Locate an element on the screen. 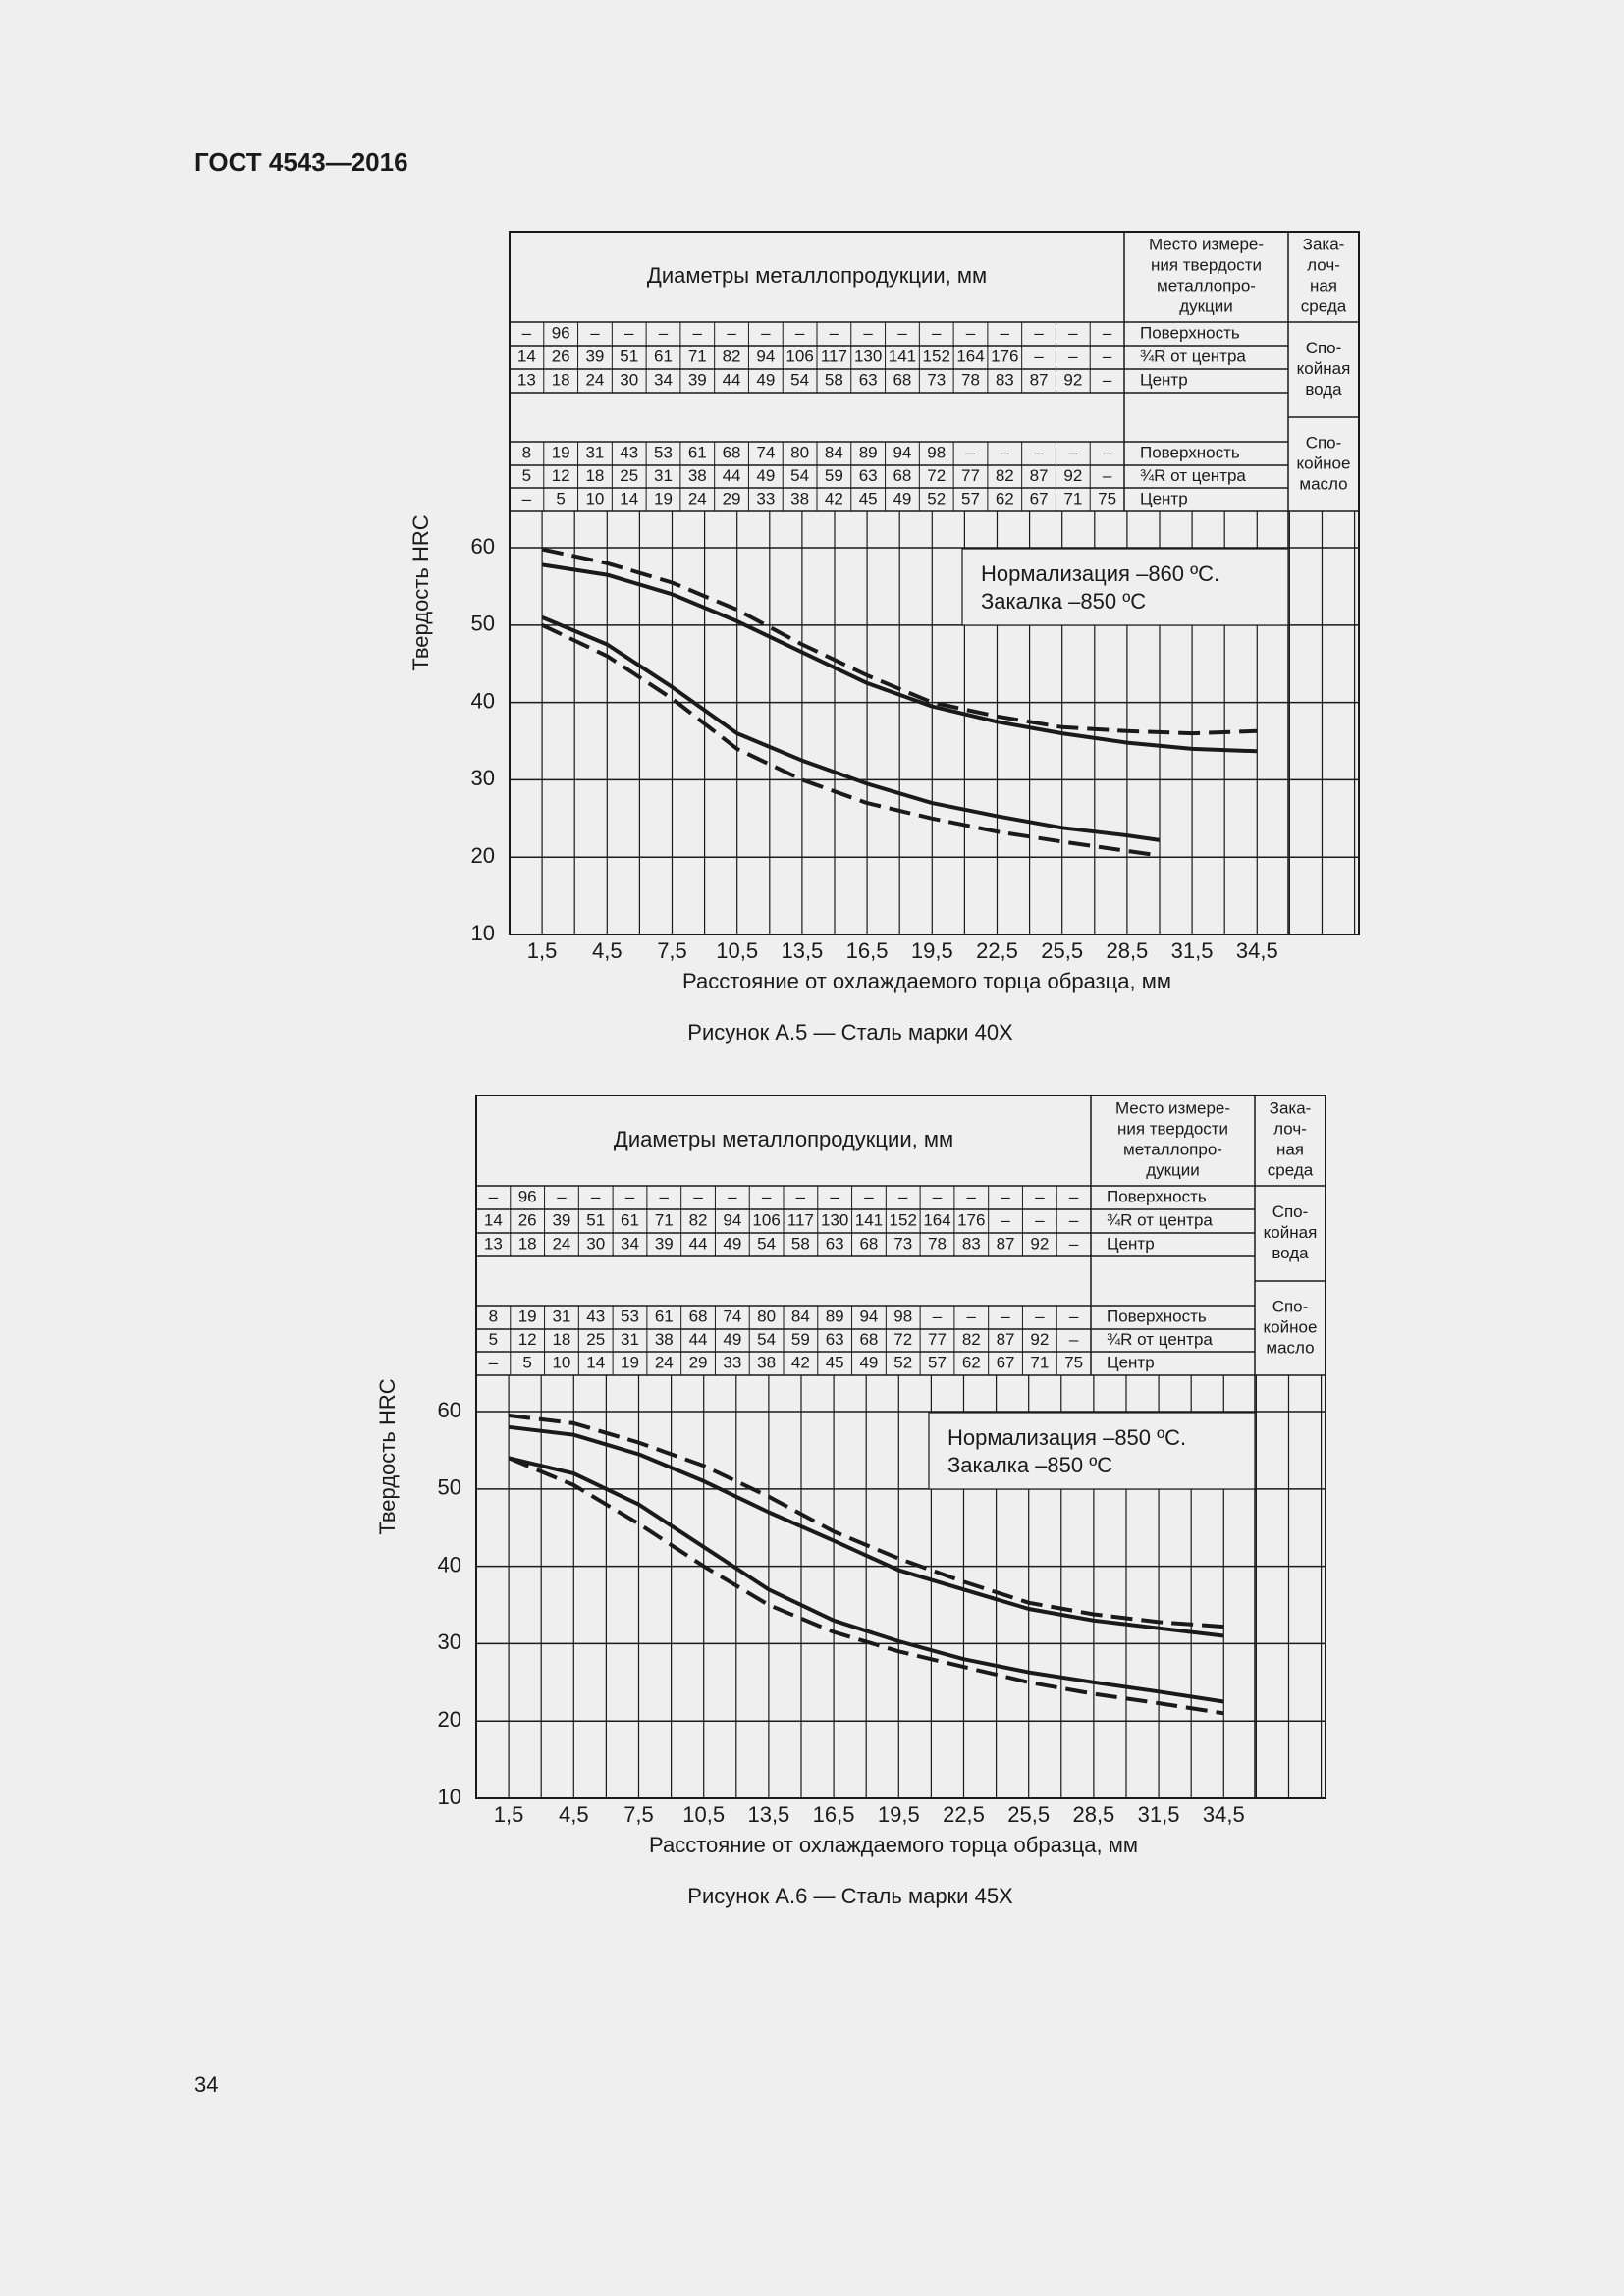 Image resolution: width=1624 pixels, height=2296 pixels. table-cell: 84 is located at coordinates (800, 1316).